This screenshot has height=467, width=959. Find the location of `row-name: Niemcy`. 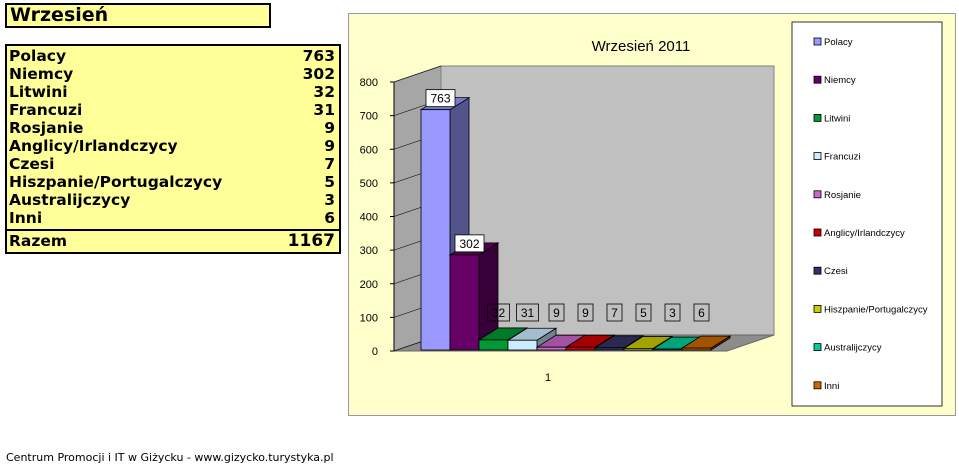

row-name: Niemcy is located at coordinates (41, 74).